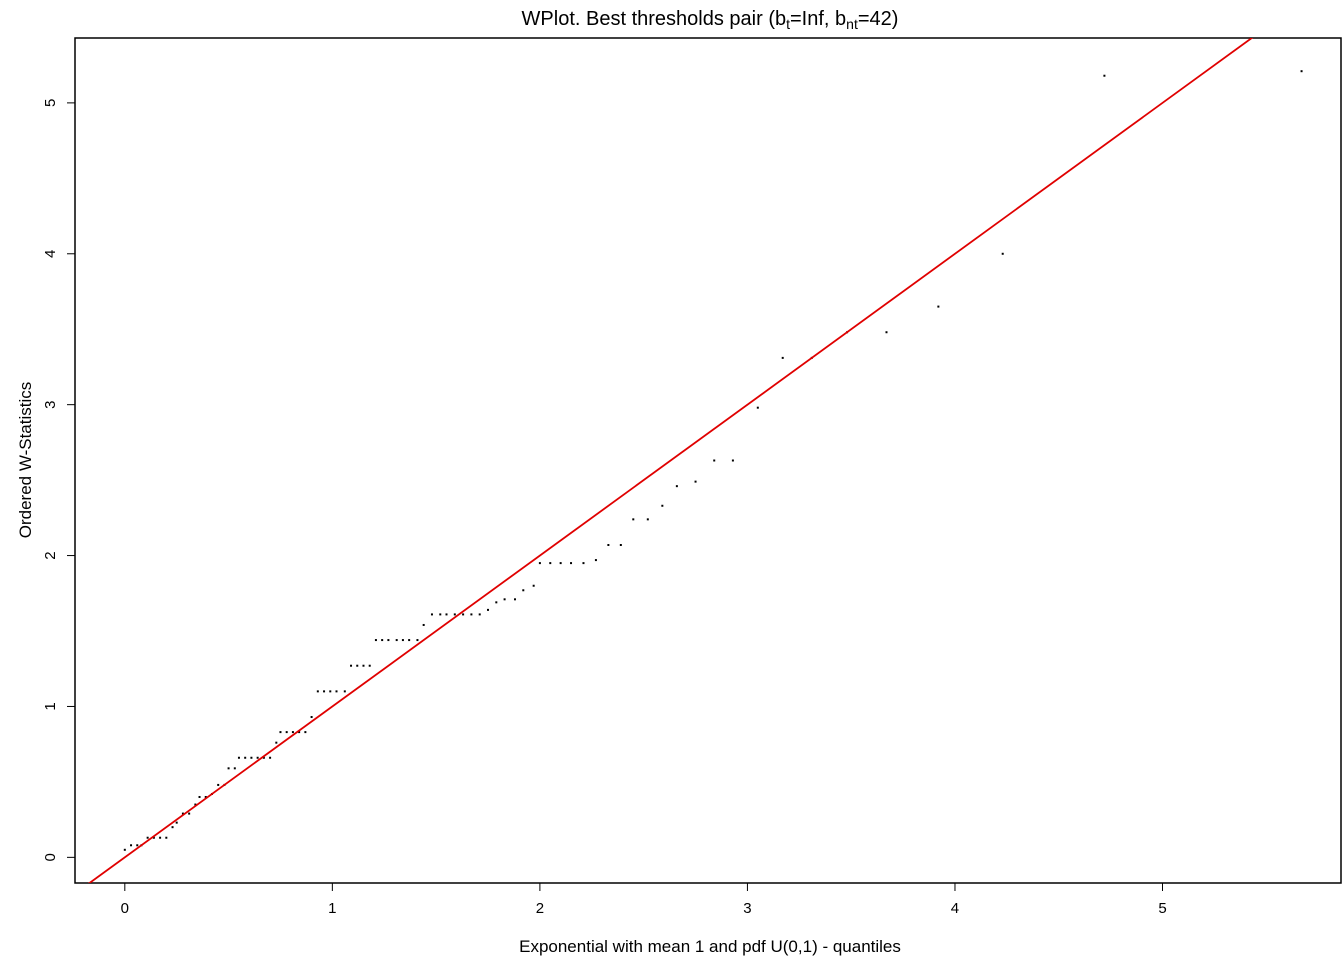 The height and width of the screenshot is (960, 1344). I want to click on x-axis: 0 1 2 3 4 5, so click(644, 900).